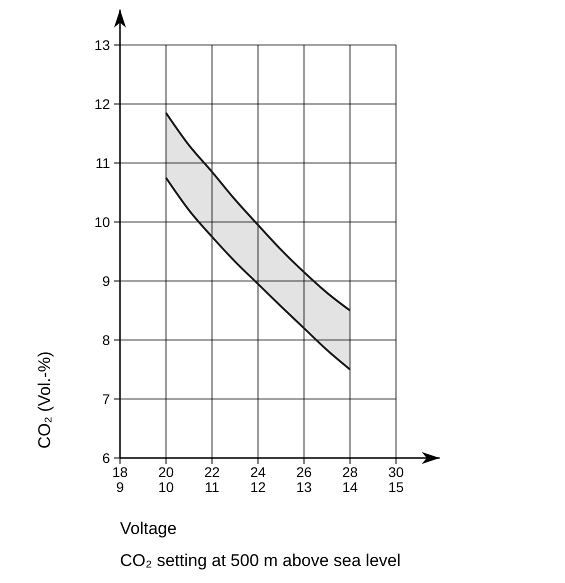 This screenshot has width=565, height=583. Describe the element at coordinates (44, 400) in the screenshot. I see `y-axis-title: CO₂ (Vol.-%)` at that location.